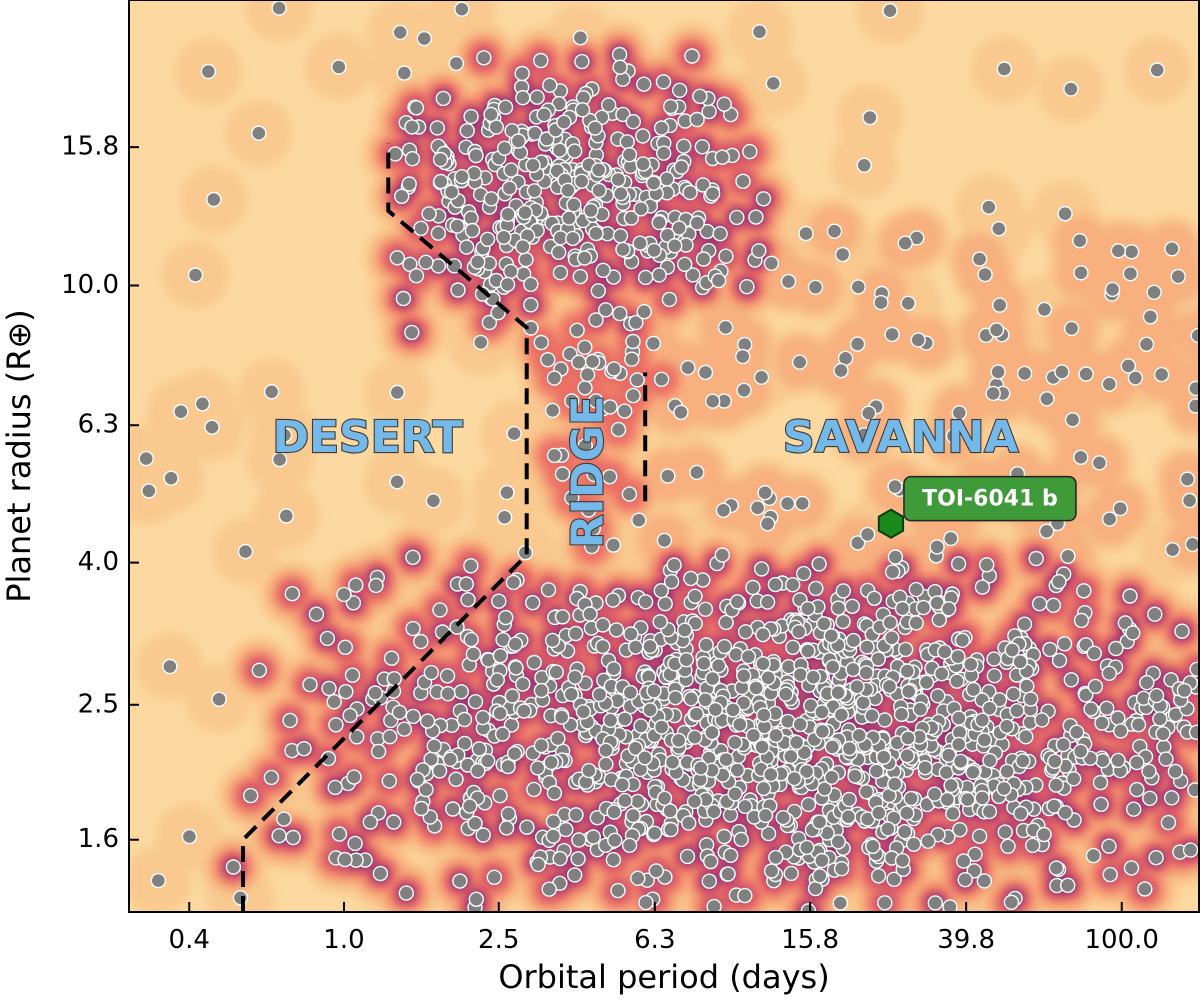 The height and width of the screenshot is (1000, 1200). Describe the element at coordinates (498, 940) in the screenshot. I see `x-tick-label: 2.5` at that location.